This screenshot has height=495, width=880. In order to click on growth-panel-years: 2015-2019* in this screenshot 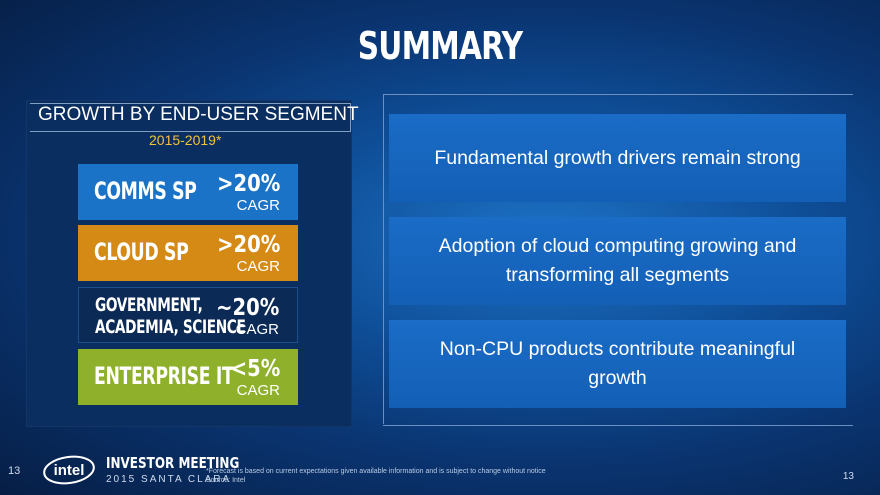, I will do `click(185, 140)`.